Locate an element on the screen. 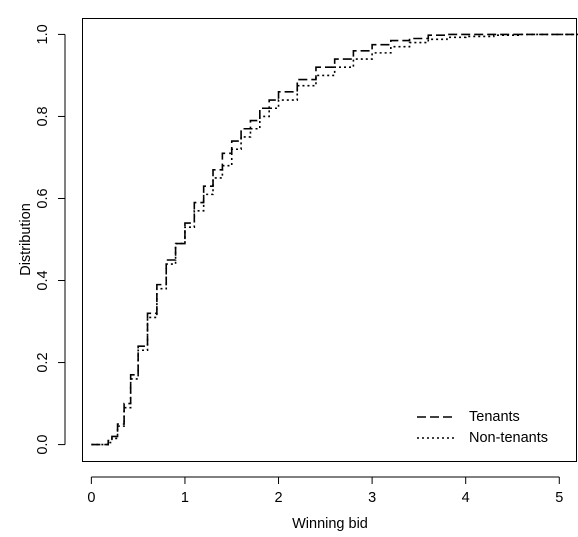  y-axis-label: Distribution is located at coordinates (26, 239).